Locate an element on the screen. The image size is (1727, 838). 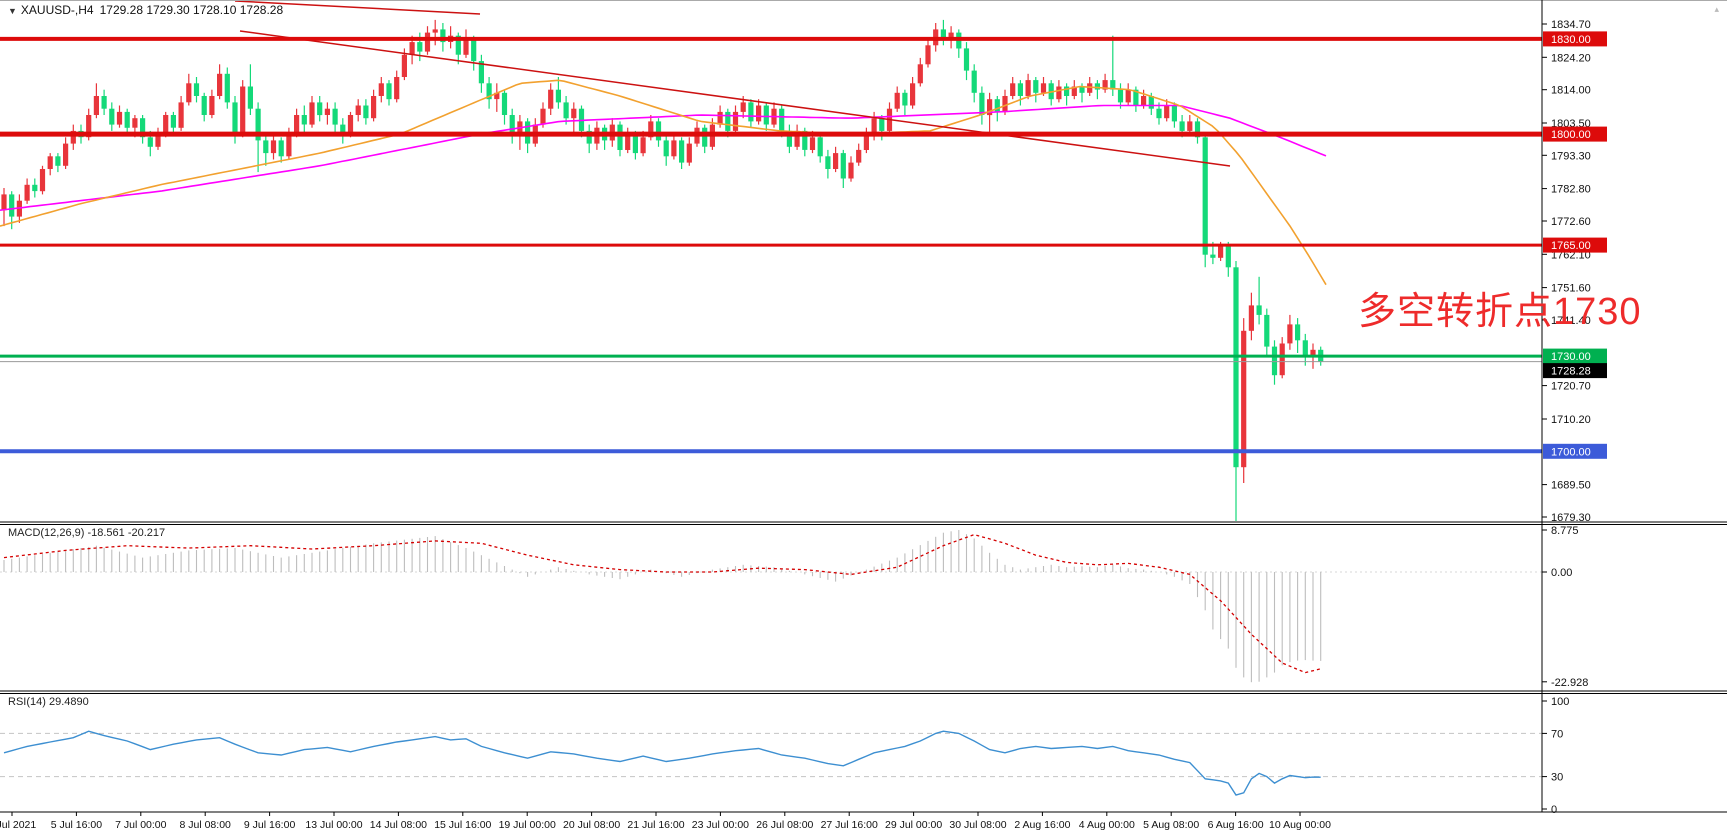
svg-text: 70 is located at coordinates (1557, 734).